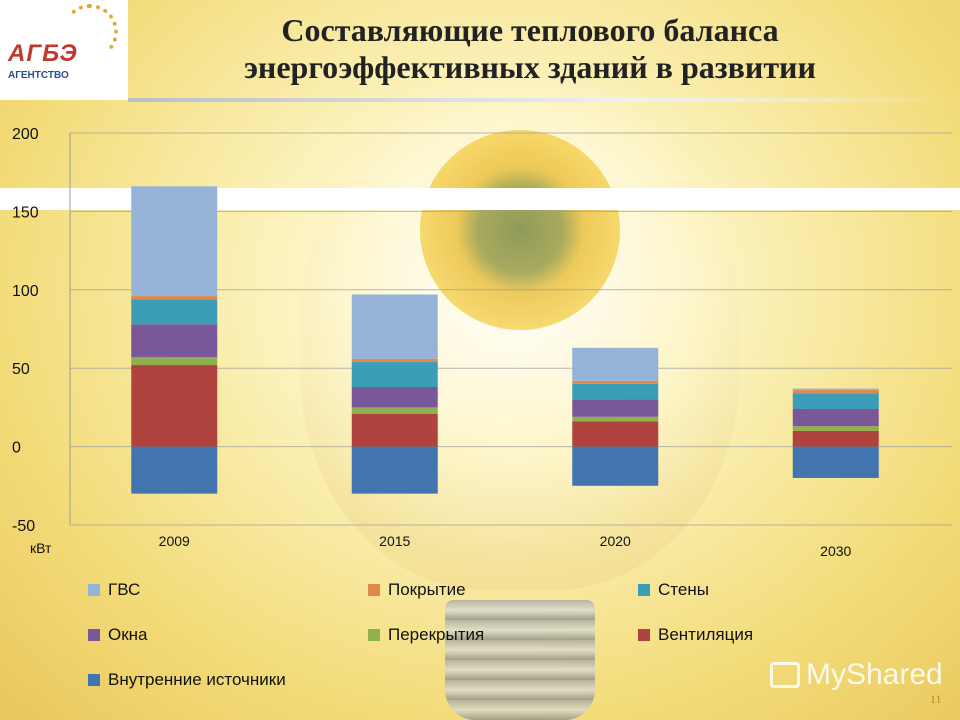 The width and height of the screenshot is (960, 720). Describe the element at coordinates (530, 67) in the screenshot. I see `title-line-2: энергоэффективных зданий в развитии` at that location.